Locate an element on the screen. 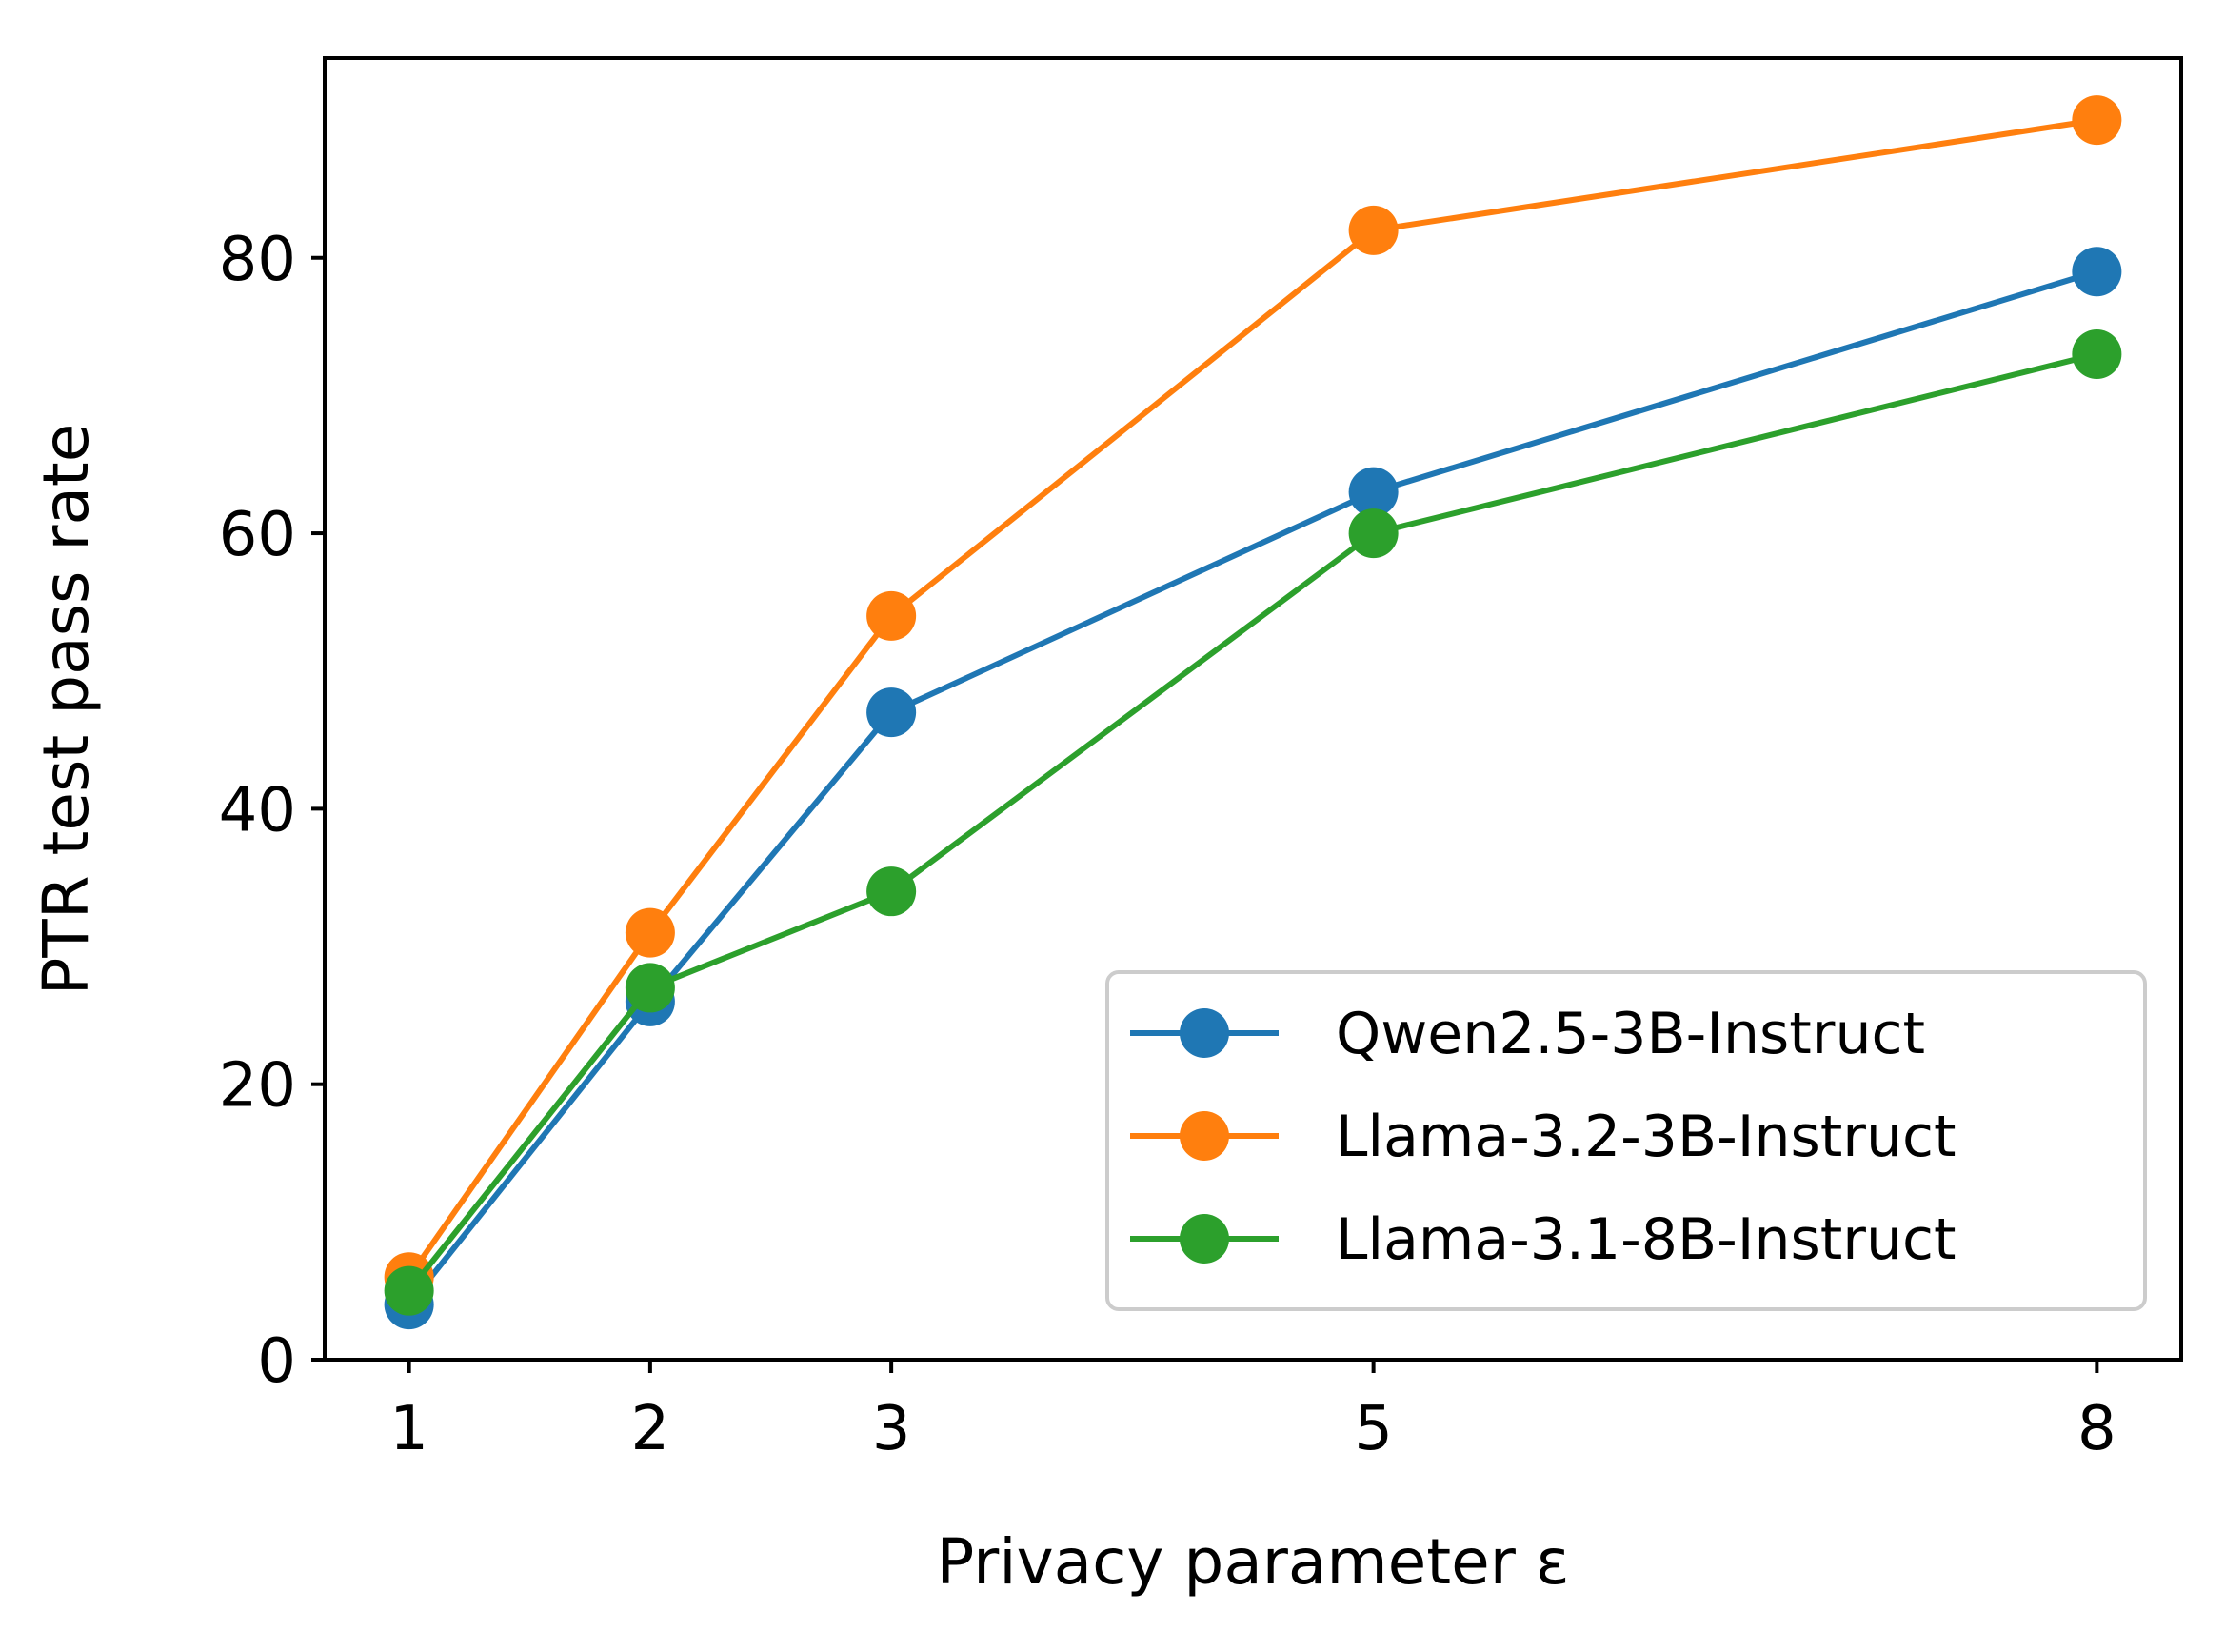 This screenshot has height=1652, width=2225. x-tick-label: 1 is located at coordinates (409, 1429).